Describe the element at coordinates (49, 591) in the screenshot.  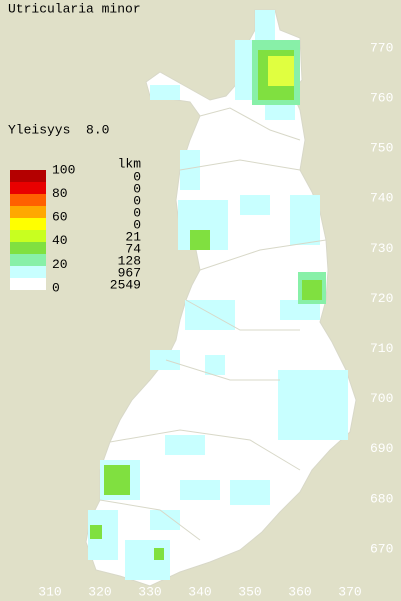
I see `x-axis-label: 310` at that location.